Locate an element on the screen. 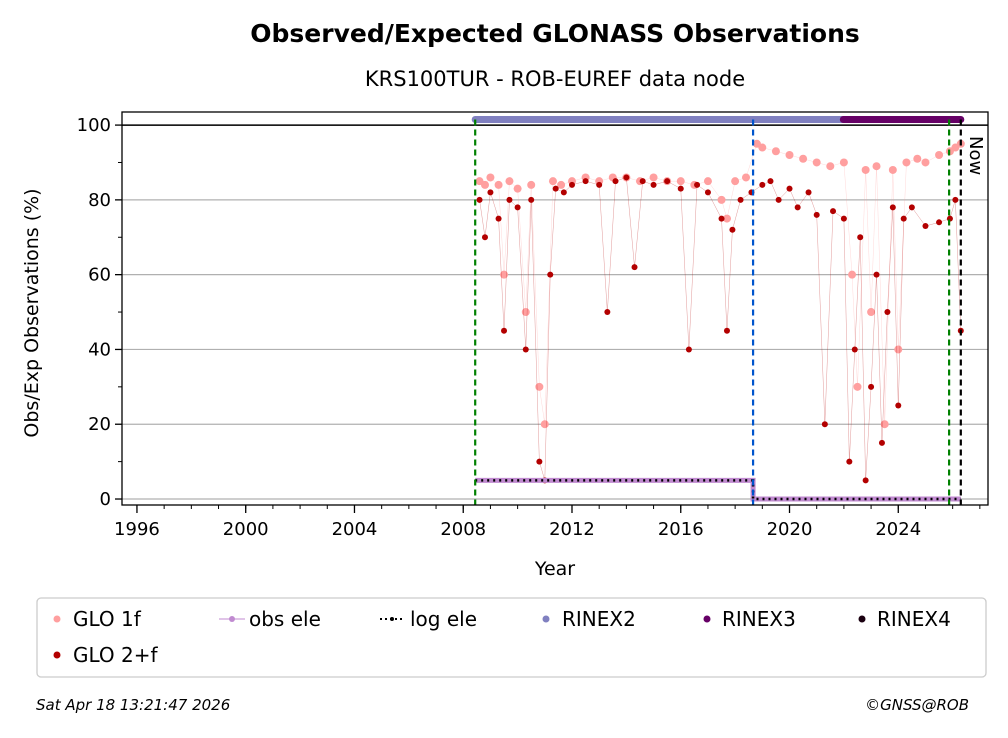 The height and width of the screenshot is (738, 1008). y-tick-label: 20 is located at coordinates (99, 424).